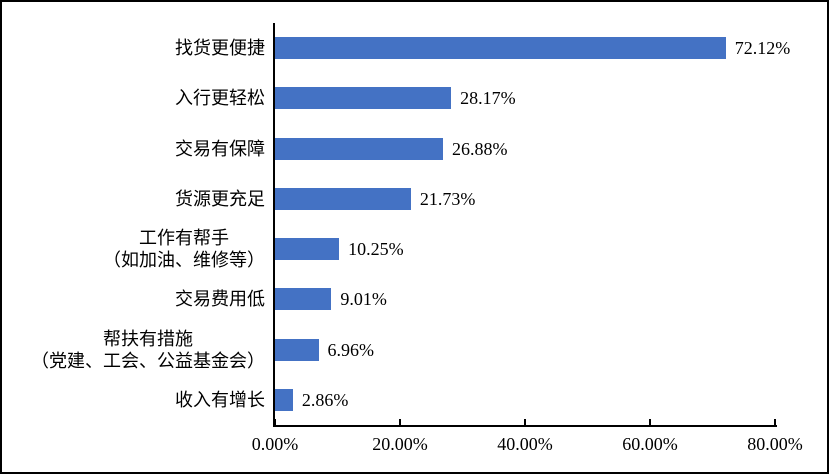 The height and width of the screenshot is (474, 829). I want to click on x-tick-label: 0.00%, so click(275, 444).